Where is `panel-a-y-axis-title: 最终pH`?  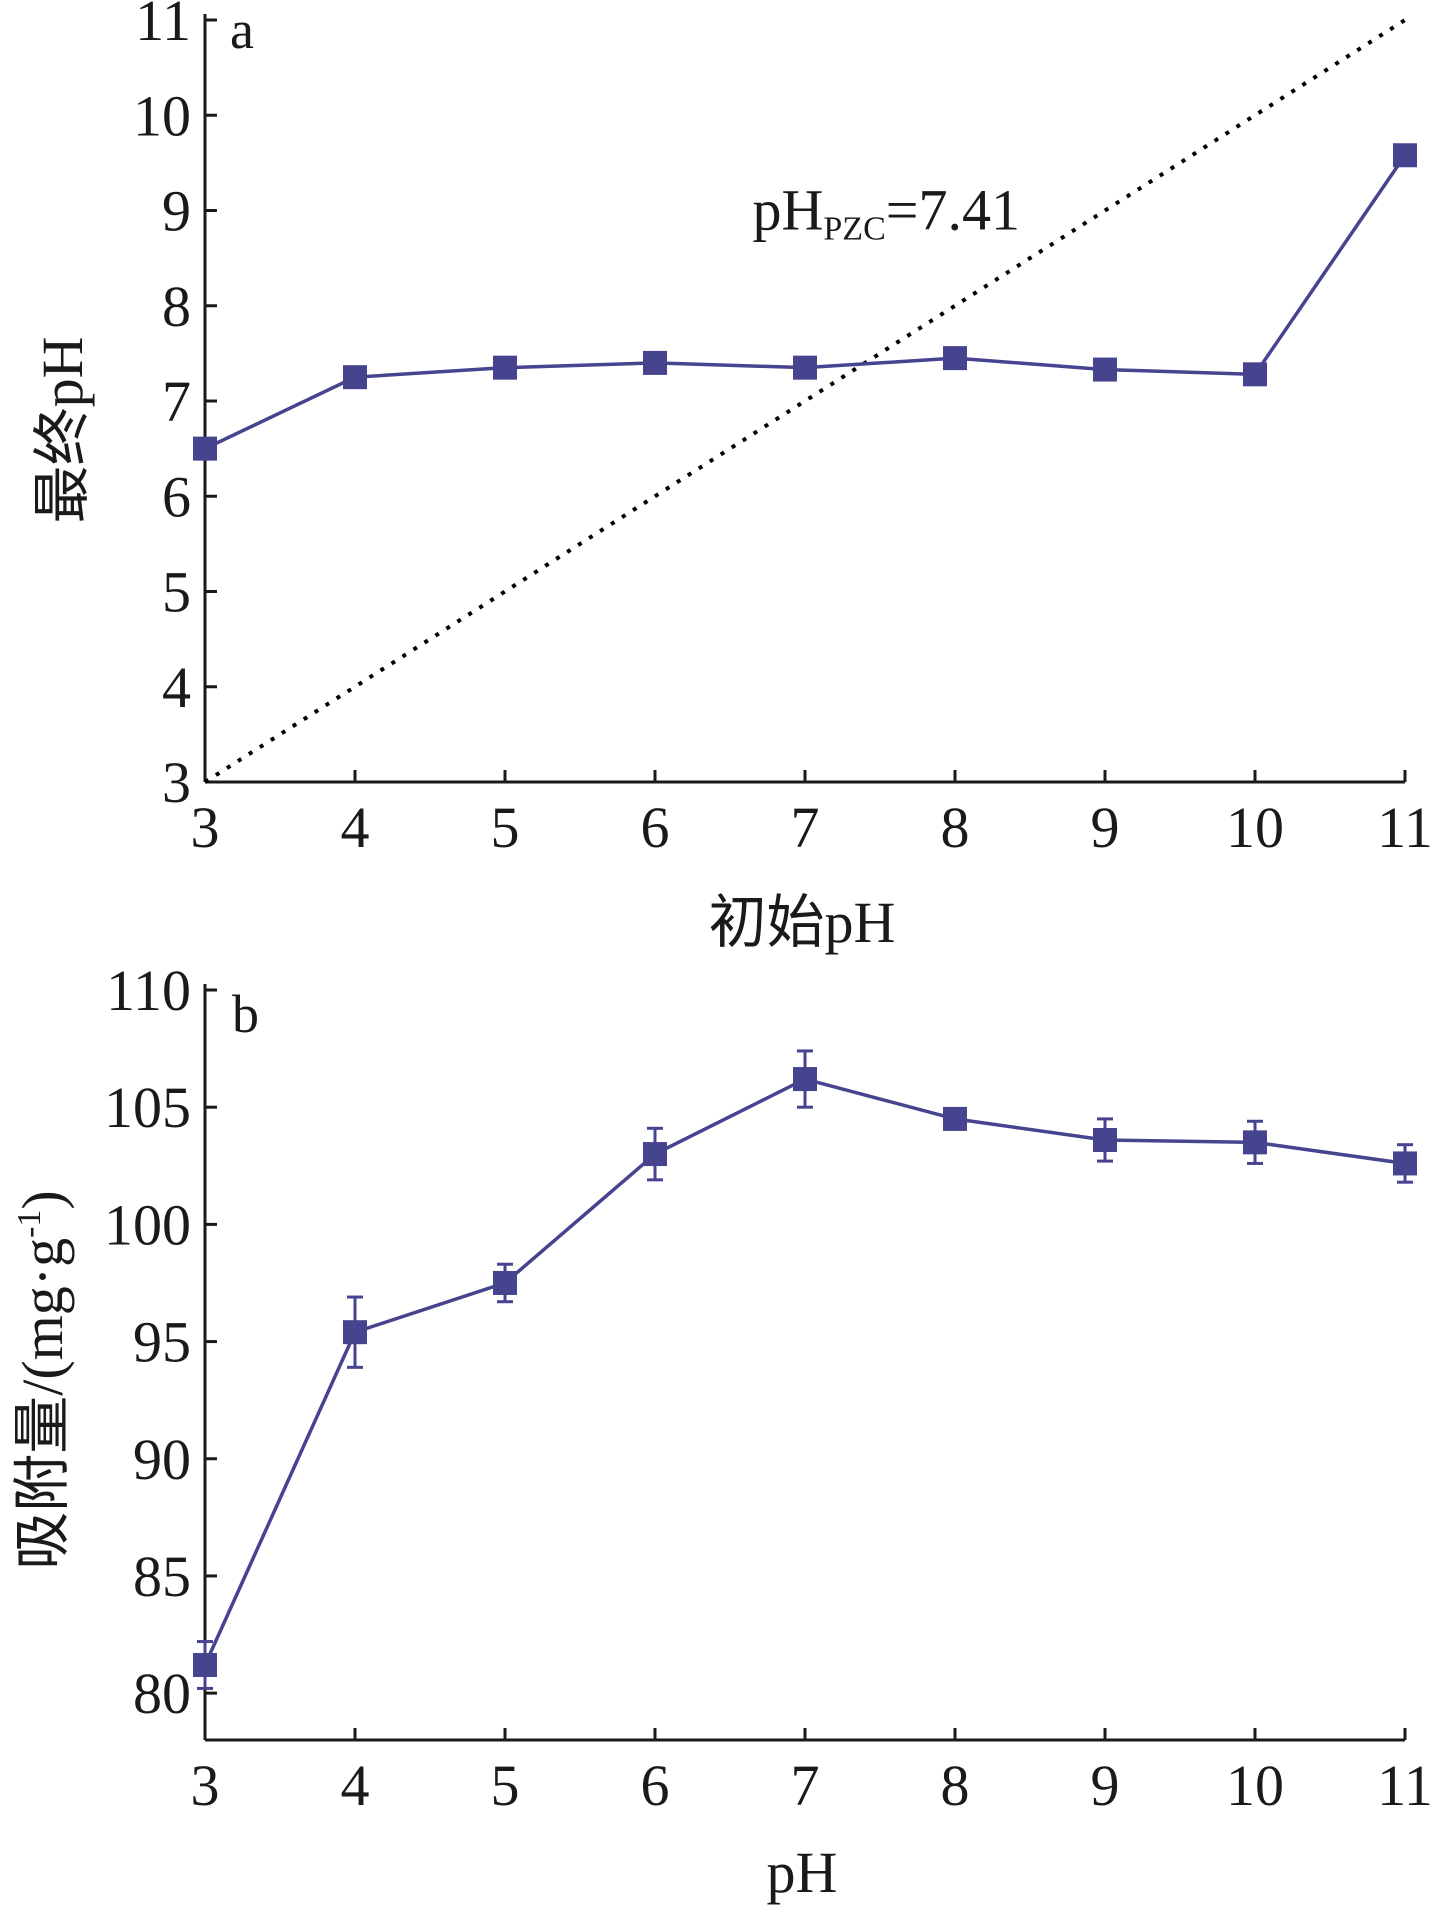 panel-a-y-axis-title: 最终pH is located at coordinates (62, 430).